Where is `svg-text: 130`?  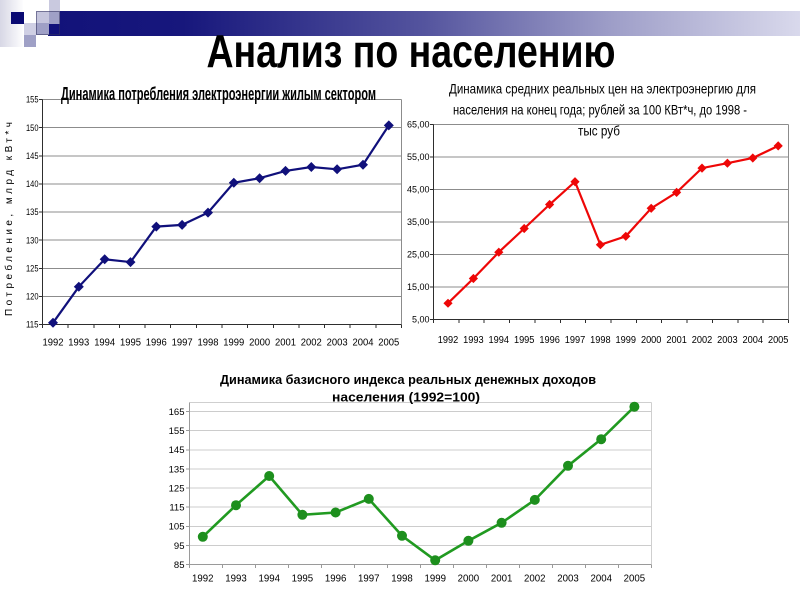 svg-text: 130 is located at coordinates (32, 240).